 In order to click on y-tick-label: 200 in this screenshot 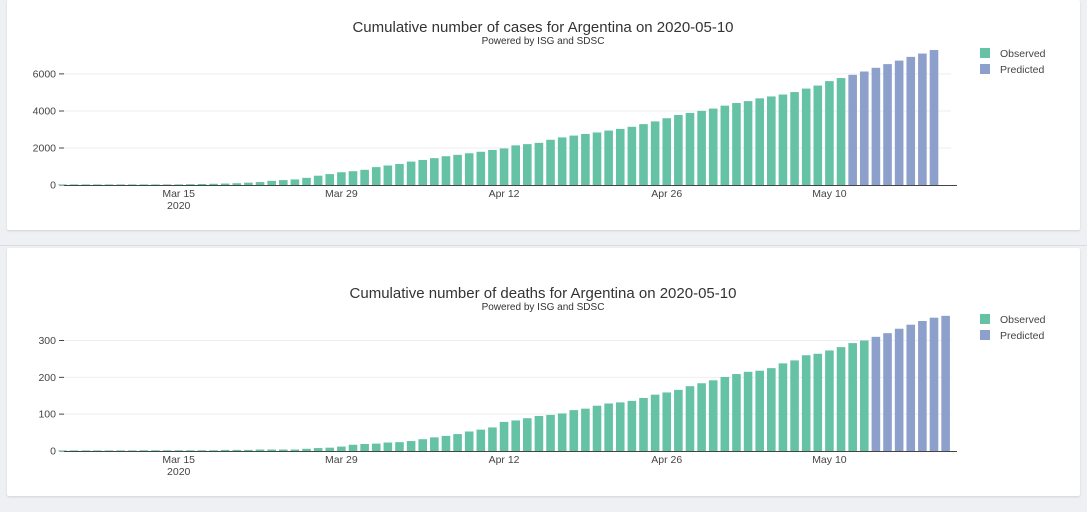, I will do `click(47, 378)`.